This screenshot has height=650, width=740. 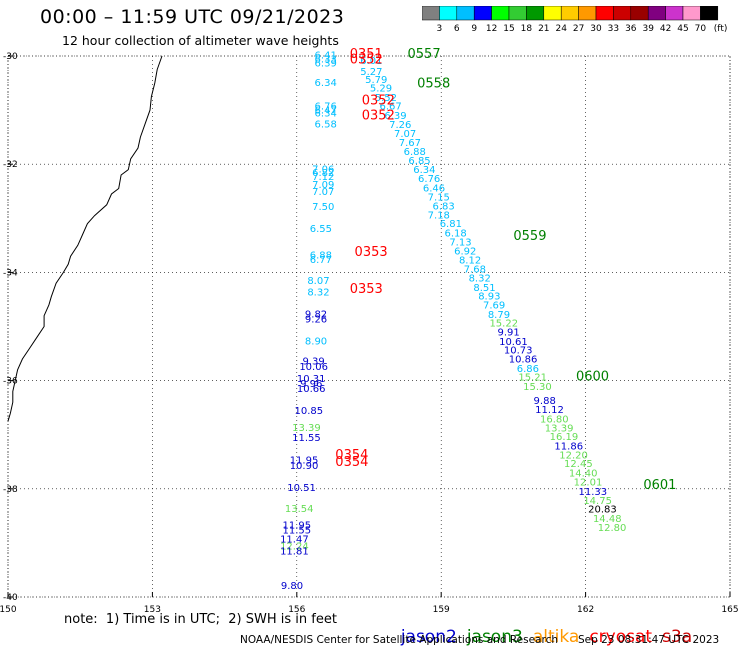 What do you see at coordinates (323, 192) in the screenshot?
I see `wave-height-label: 7.07` at bounding box center [323, 192].